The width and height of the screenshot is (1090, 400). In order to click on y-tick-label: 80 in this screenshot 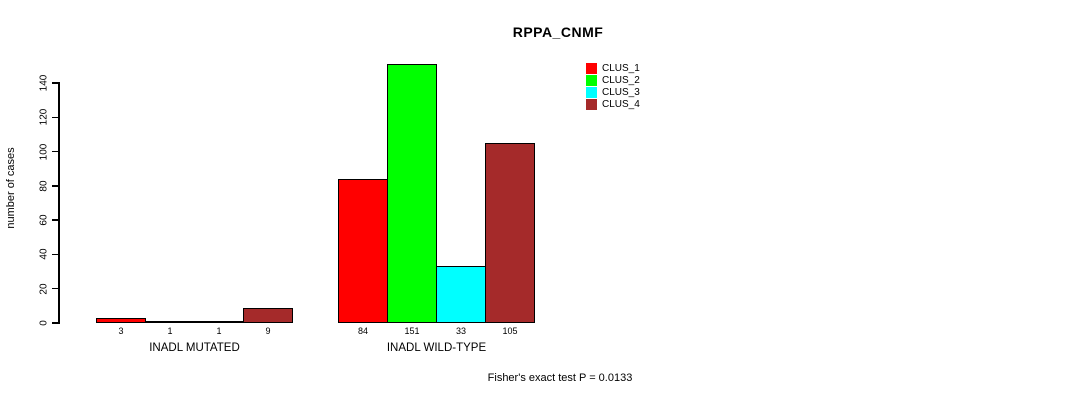, I will do `click(44, 186)`.